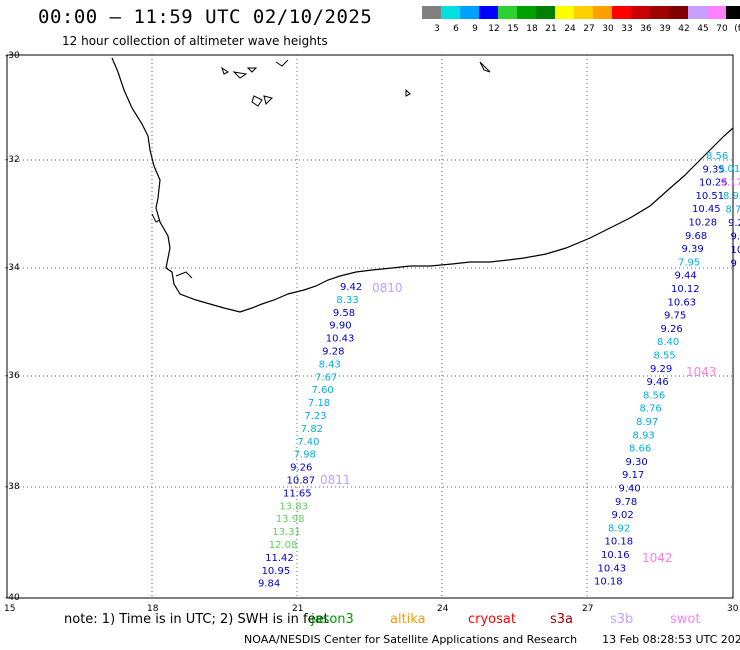 This screenshot has width=740, height=650. I want to click on swh-value: 13.31, so click(286, 532).